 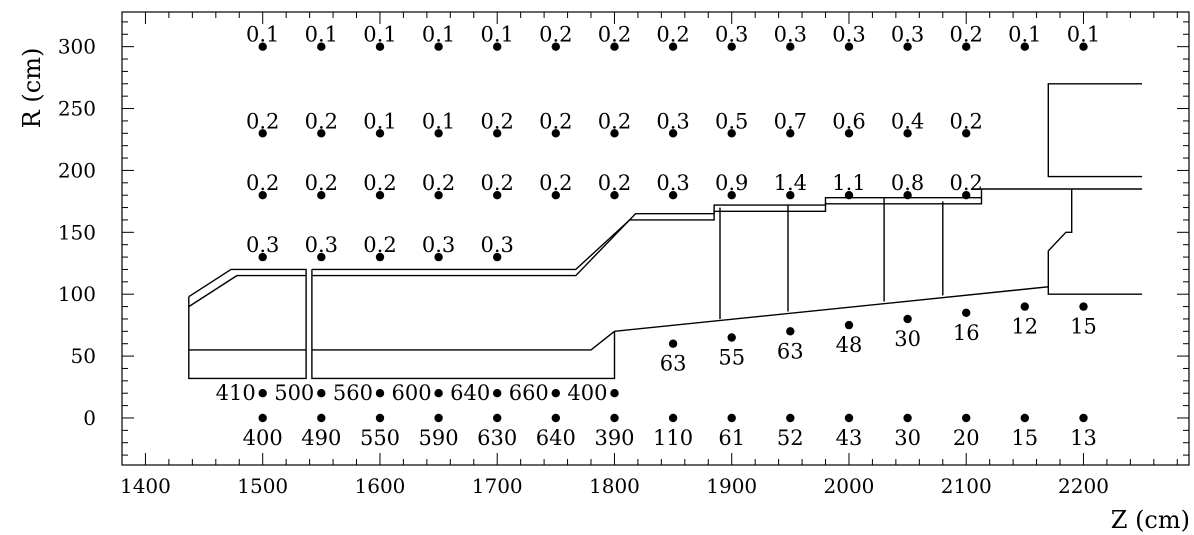 I want to click on y-axis-title: R (cm), so click(x=32, y=88).